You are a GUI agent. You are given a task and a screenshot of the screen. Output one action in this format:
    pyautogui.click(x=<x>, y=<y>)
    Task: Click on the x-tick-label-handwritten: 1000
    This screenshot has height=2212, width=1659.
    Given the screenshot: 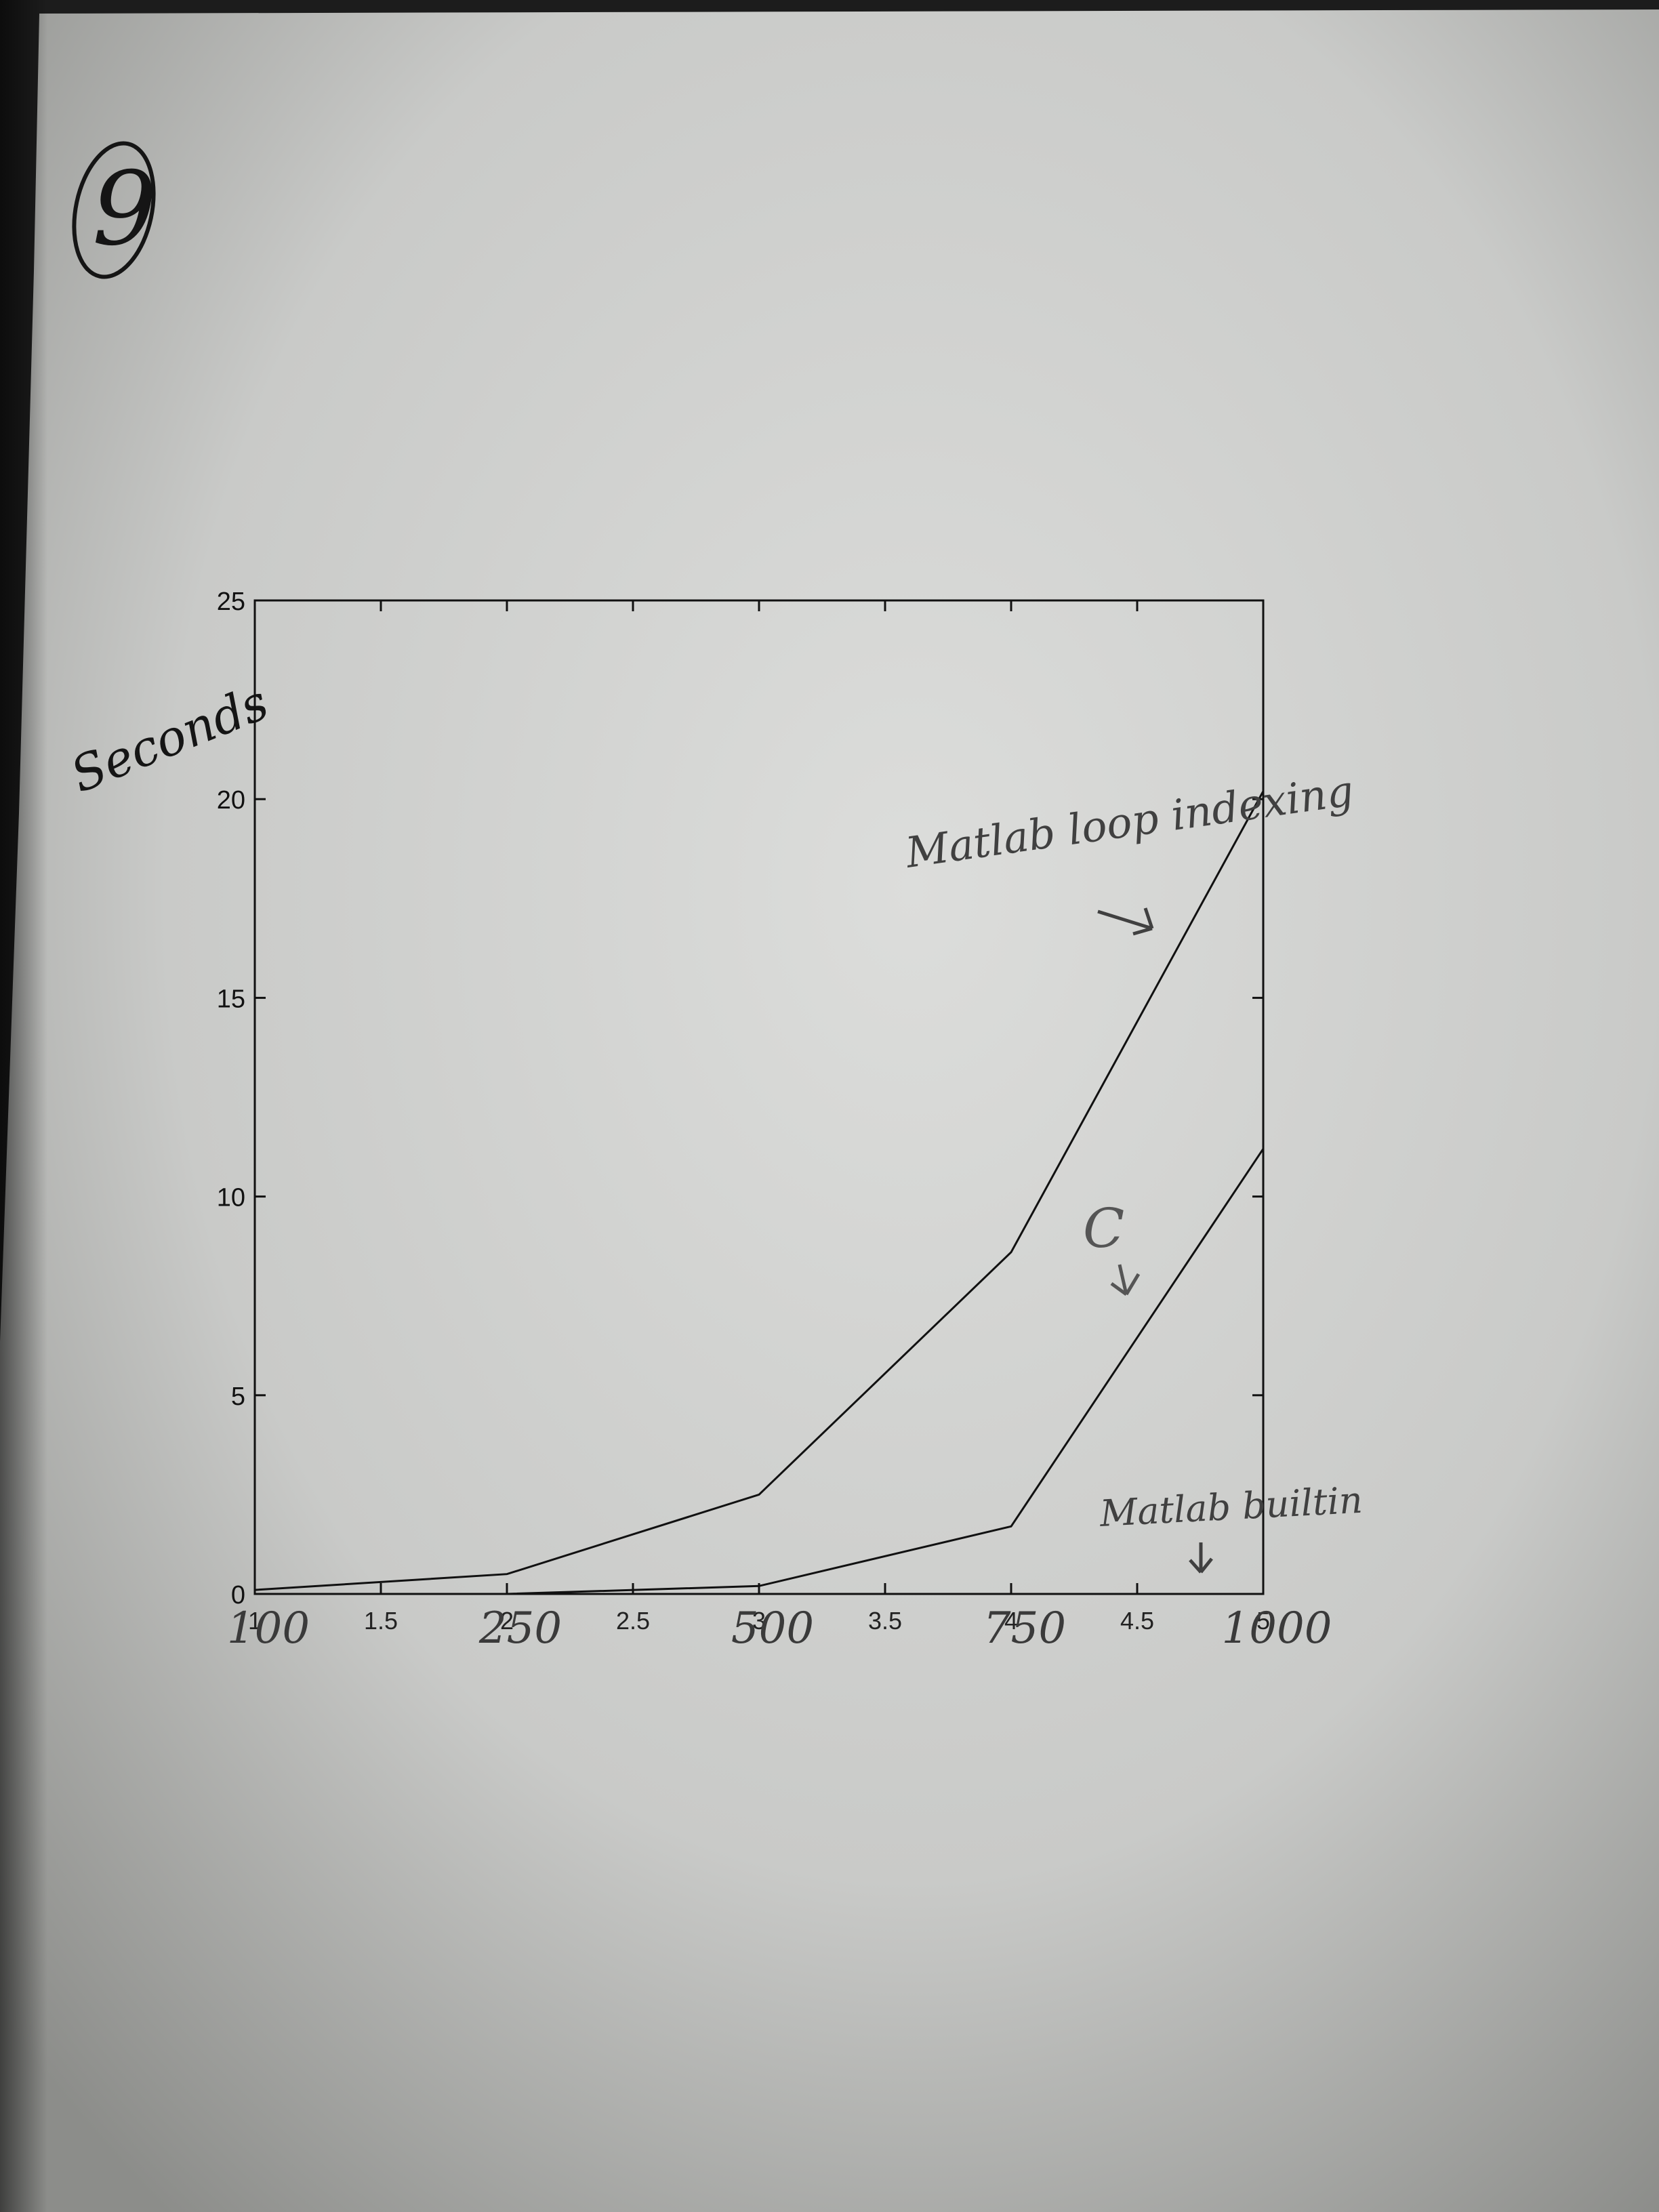 What is the action you would take?
    pyautogui.click(x=1277, y=1628)
    